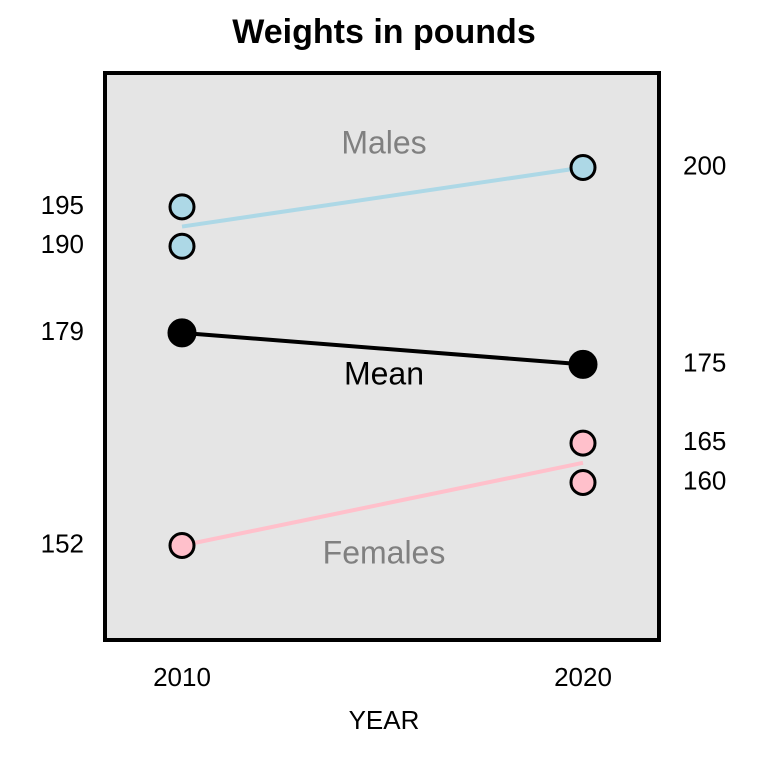 The height and width of the screenshot is (768, 768). What do you see at coordinates (384, 720) in the screenshot?
I see `x-axis-title: YEAR` at bounding box center [384, 720].